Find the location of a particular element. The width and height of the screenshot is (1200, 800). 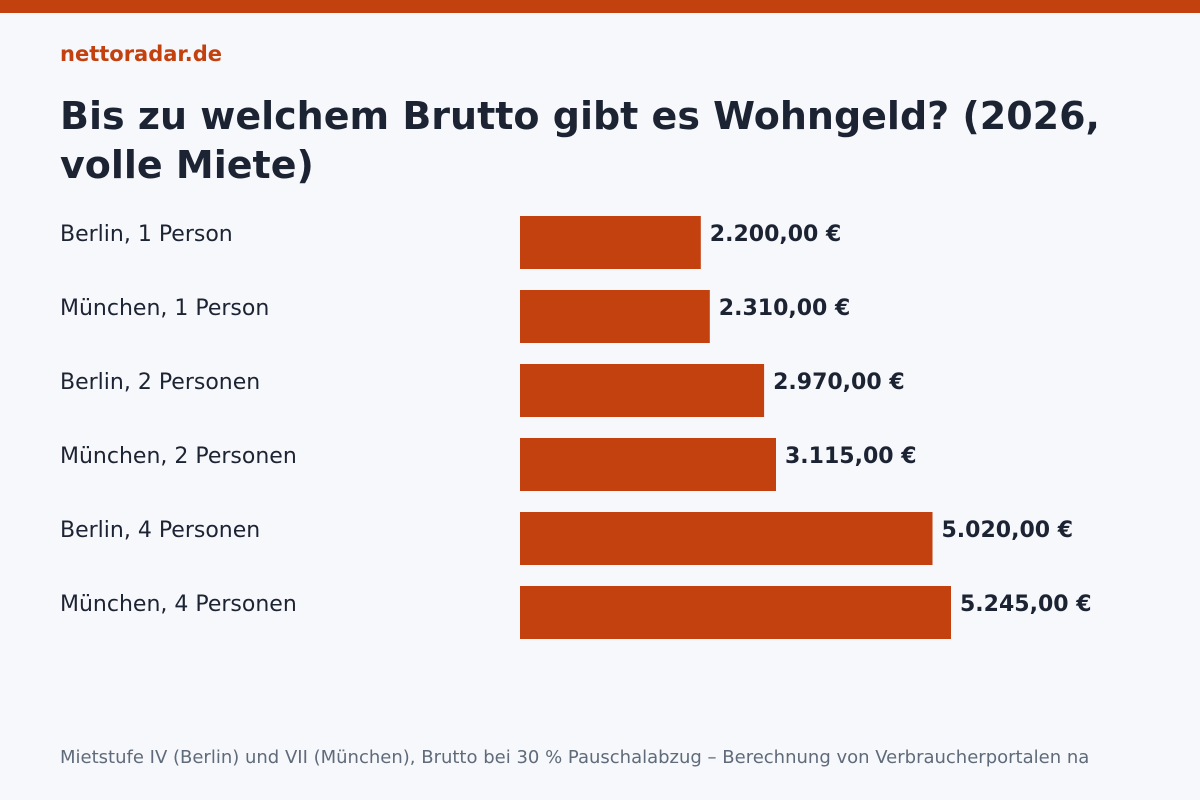

category-label: München, 1 Person is located at coordinates (164, 308).